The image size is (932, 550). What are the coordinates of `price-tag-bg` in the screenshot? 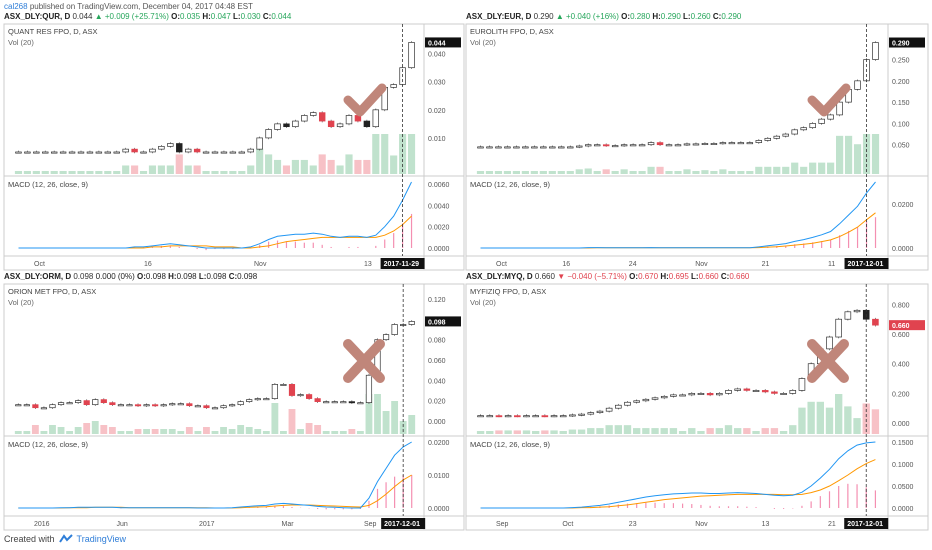 It's located at (443, 321).